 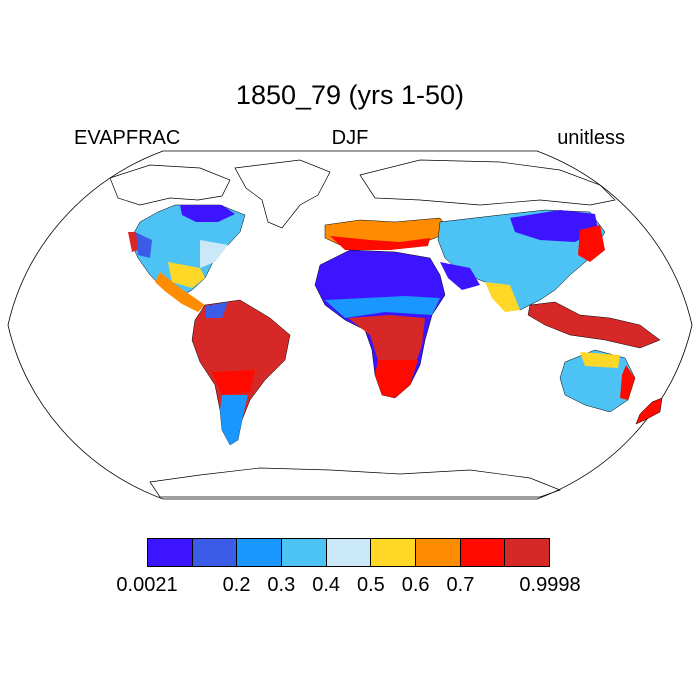 What do you see at coordinates (386, 342) in the screenshot?
I see `africa-central` at bounding box center [386, 342].